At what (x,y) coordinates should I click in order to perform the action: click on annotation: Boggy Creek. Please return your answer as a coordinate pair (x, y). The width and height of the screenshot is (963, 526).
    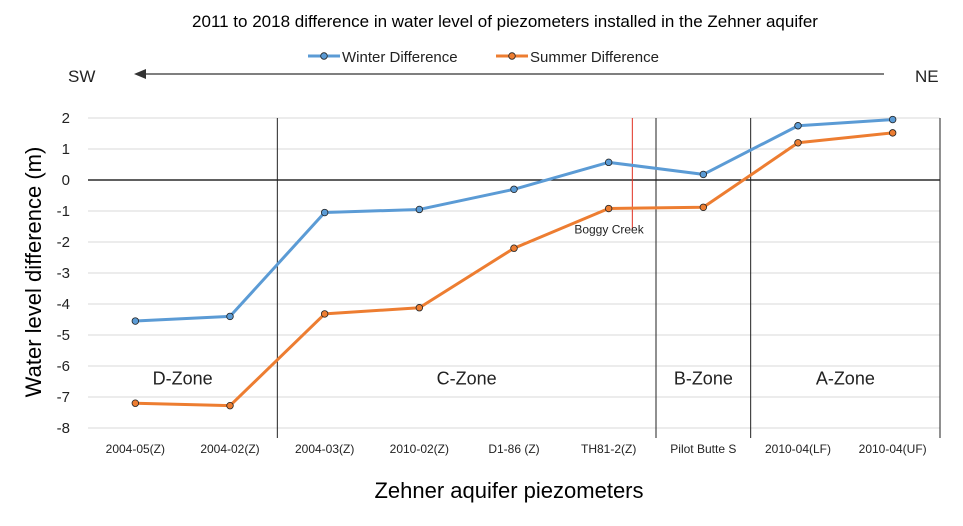
    Looking at the image, I should click on (609, 177).